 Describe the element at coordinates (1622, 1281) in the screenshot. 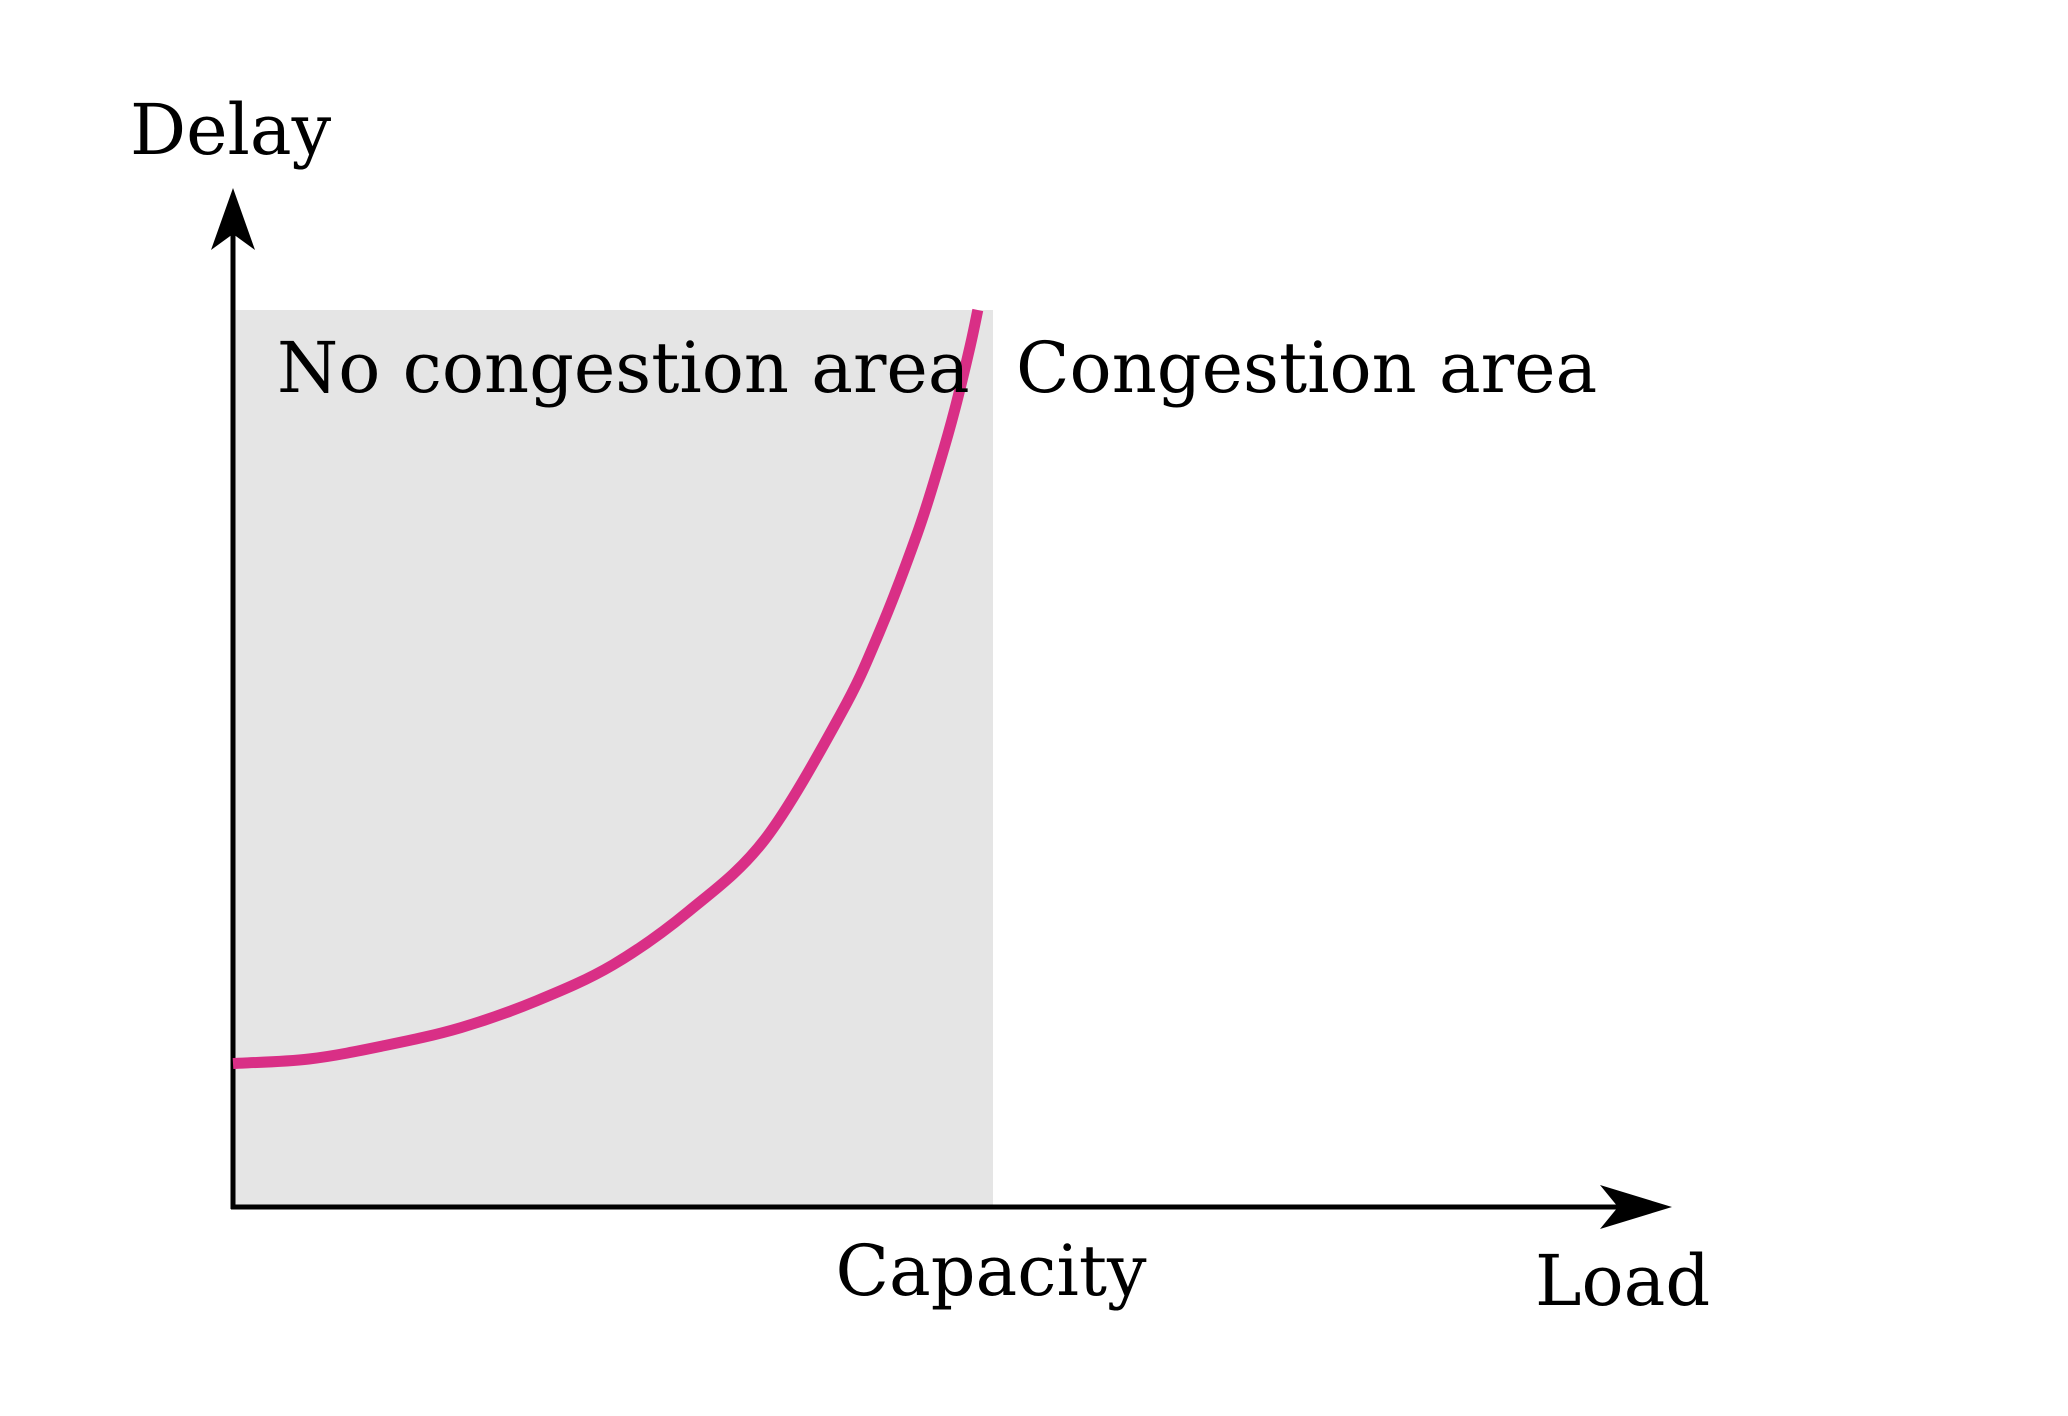

I see `x-axis-label: Load` at that location.